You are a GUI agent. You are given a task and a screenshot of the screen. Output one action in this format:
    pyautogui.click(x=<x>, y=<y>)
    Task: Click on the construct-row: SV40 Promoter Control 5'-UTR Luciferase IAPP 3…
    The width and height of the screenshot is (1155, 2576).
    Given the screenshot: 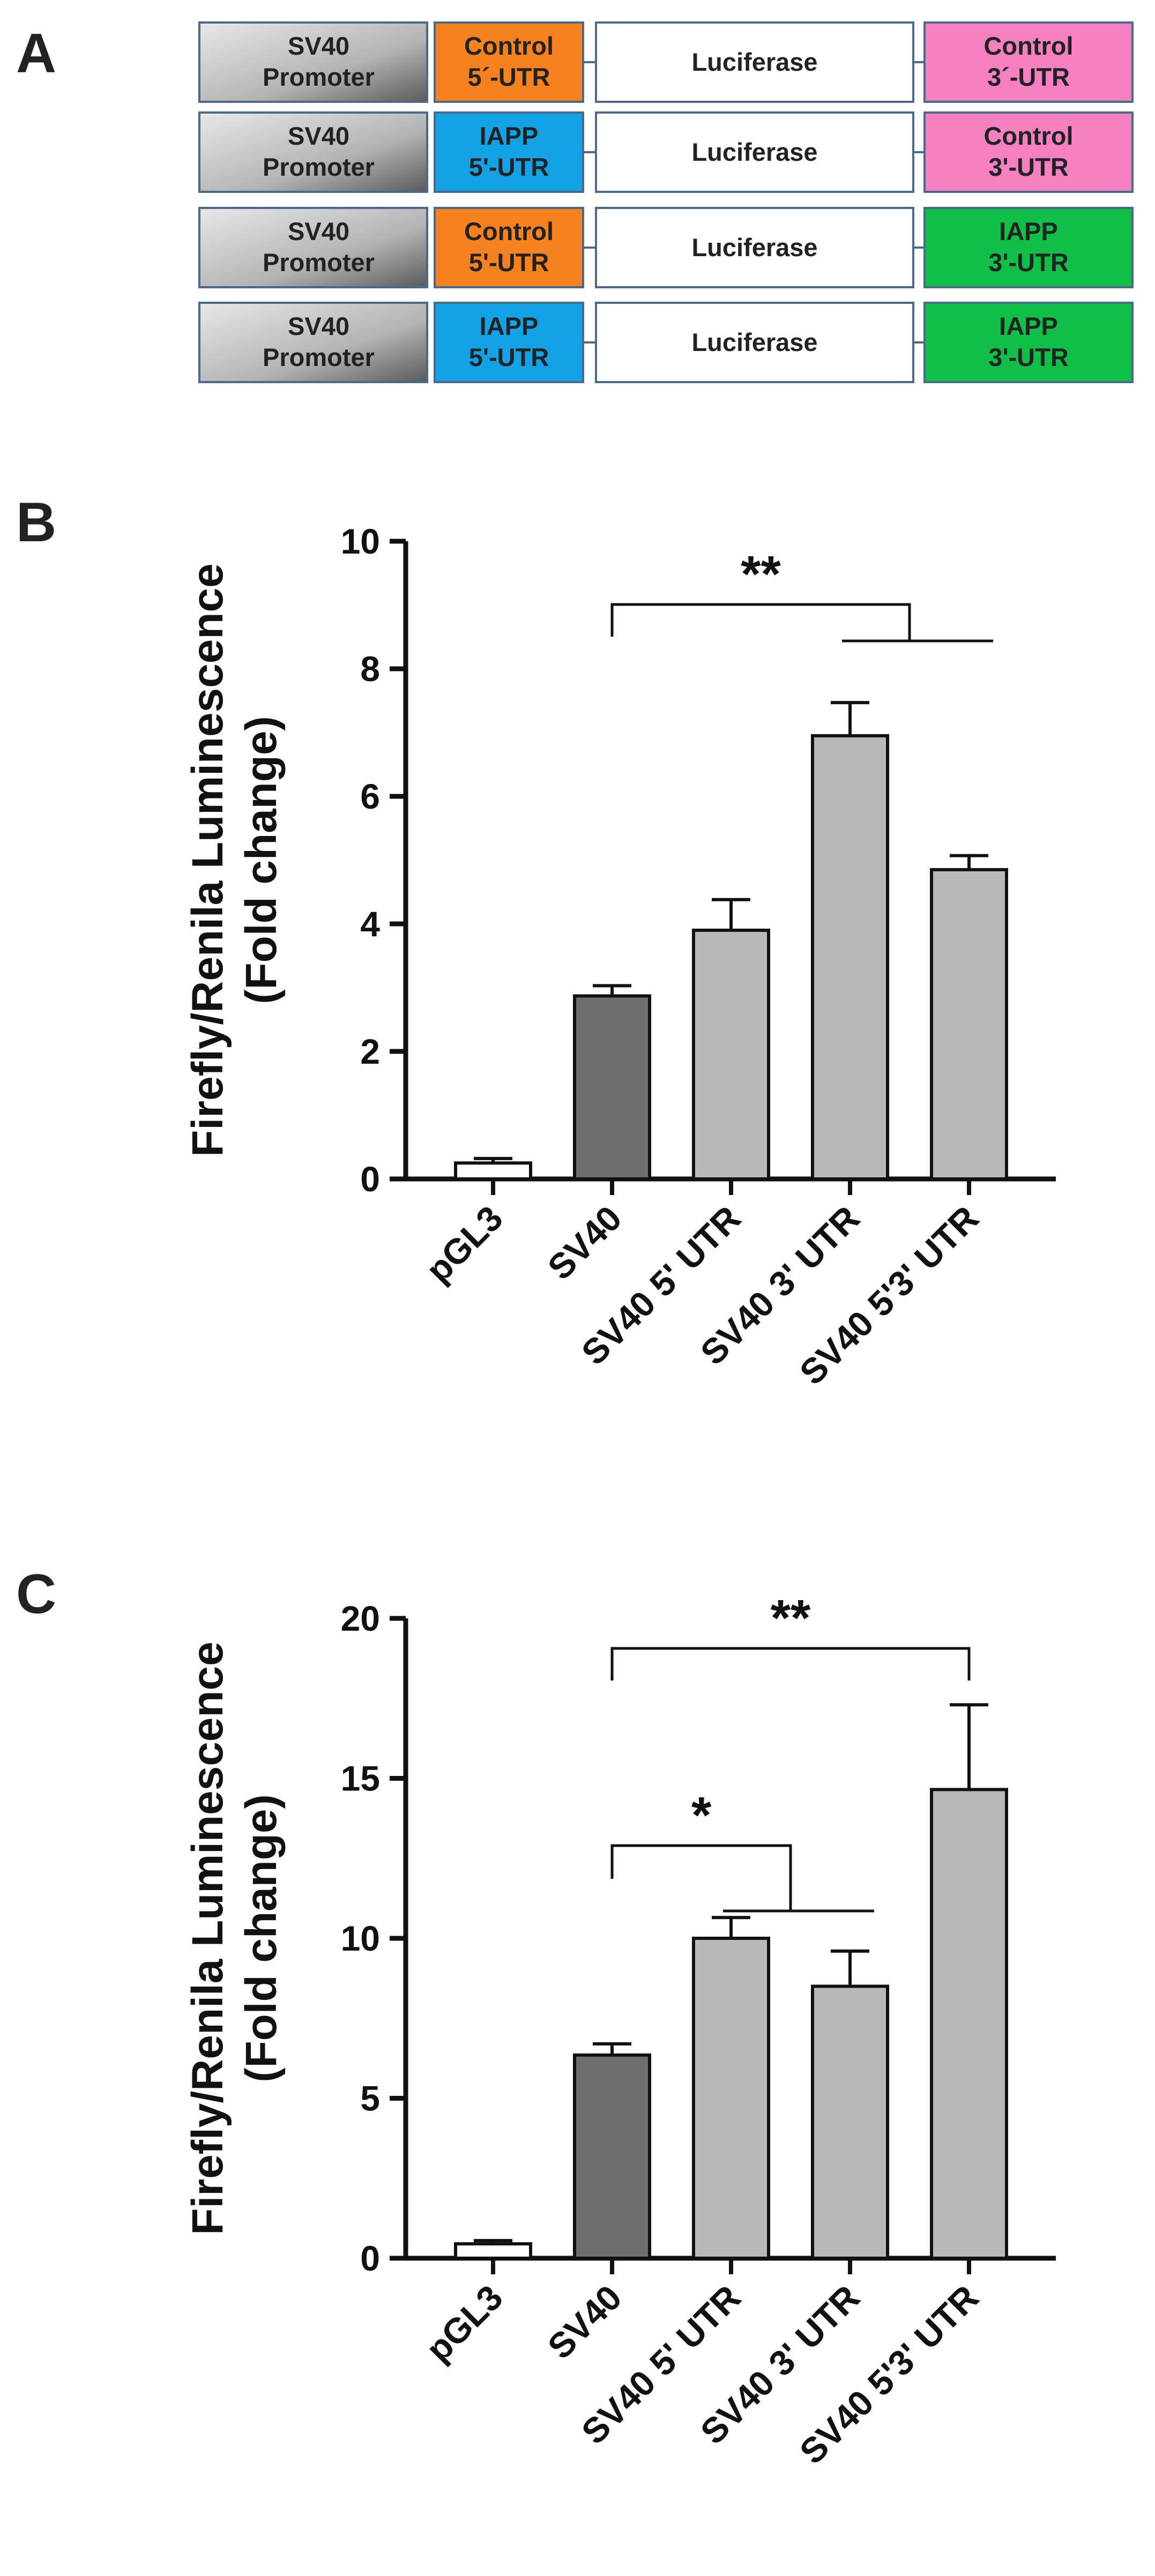 What is the action you would take?
    pyautogui.click(x=666, y=247)
    